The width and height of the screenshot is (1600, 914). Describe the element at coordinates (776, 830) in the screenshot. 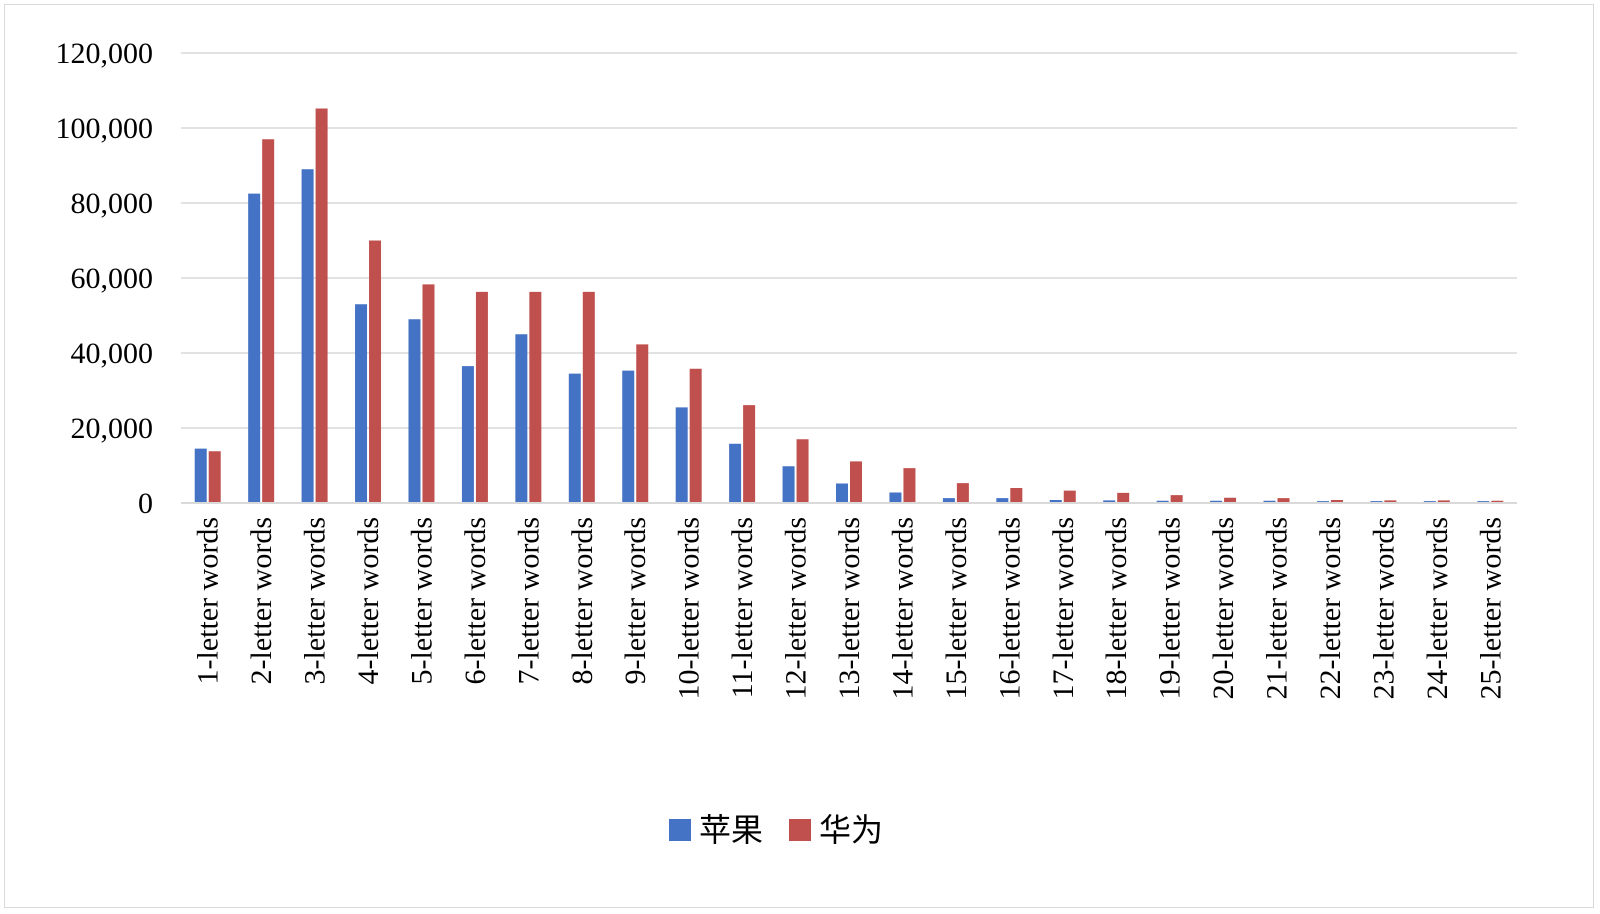

I see `legend: 苹果 华为` at that location.